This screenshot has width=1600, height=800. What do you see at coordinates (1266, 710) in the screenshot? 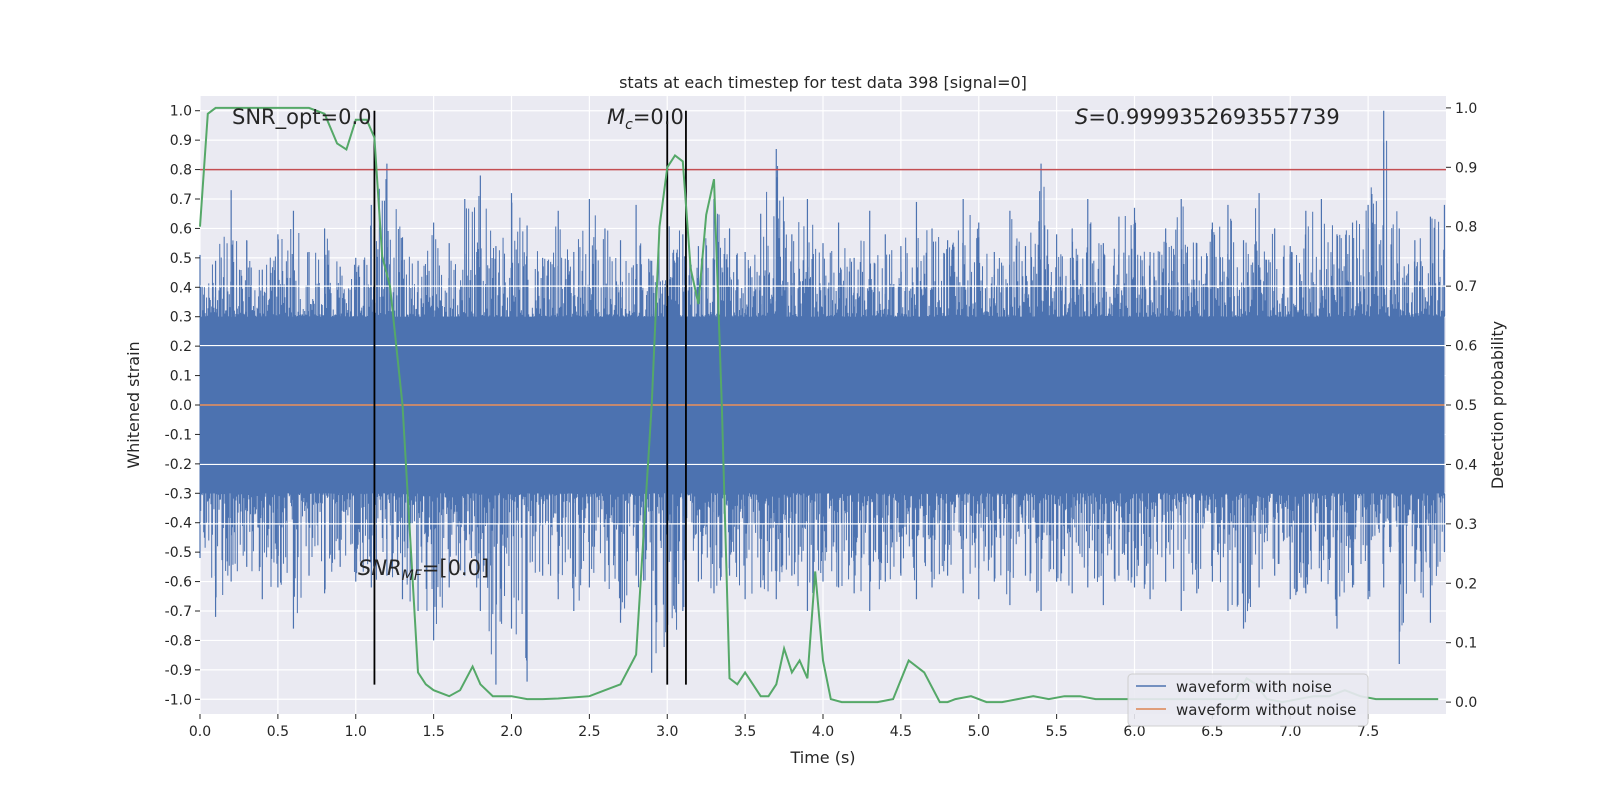
I see `legend-label-clean: waveform without noise` at bounding box center [1266, 710].